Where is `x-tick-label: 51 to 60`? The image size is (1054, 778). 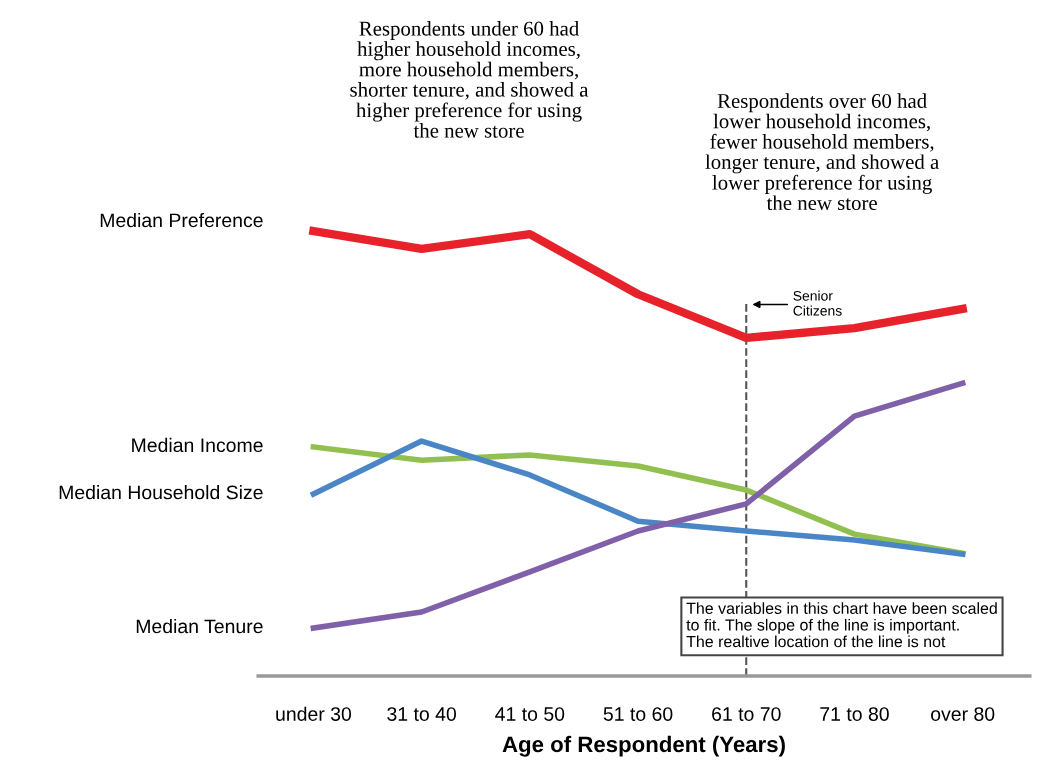 x-tick-label: 51 to 60 is located at coordinates (638, 714).